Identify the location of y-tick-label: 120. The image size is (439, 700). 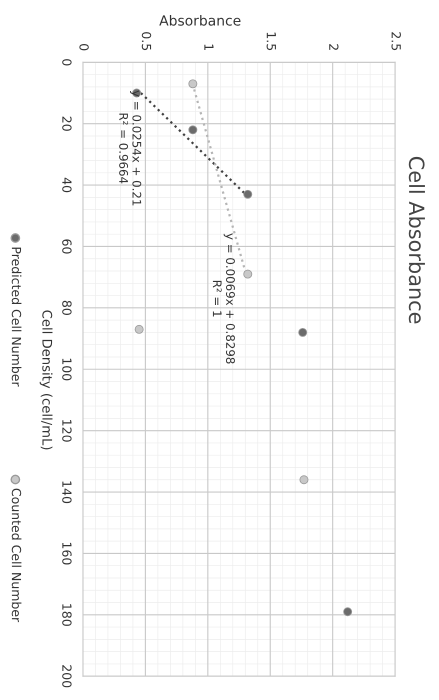
(67, 431).